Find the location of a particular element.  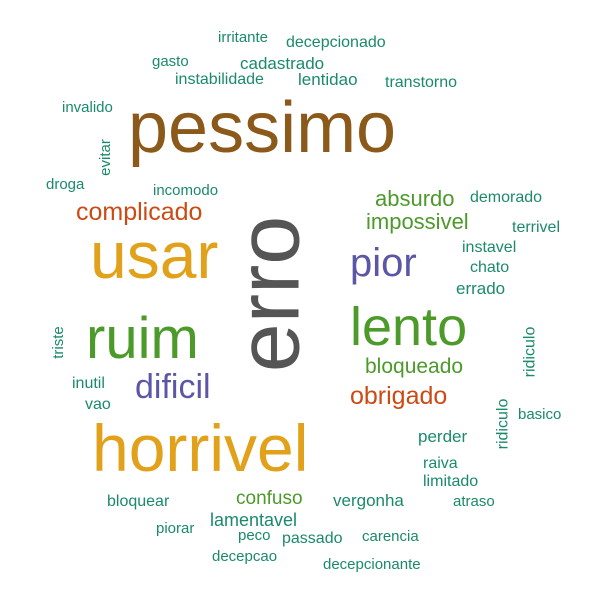

word-lamentavel: lamentavel is located at coordinates (254, 520).